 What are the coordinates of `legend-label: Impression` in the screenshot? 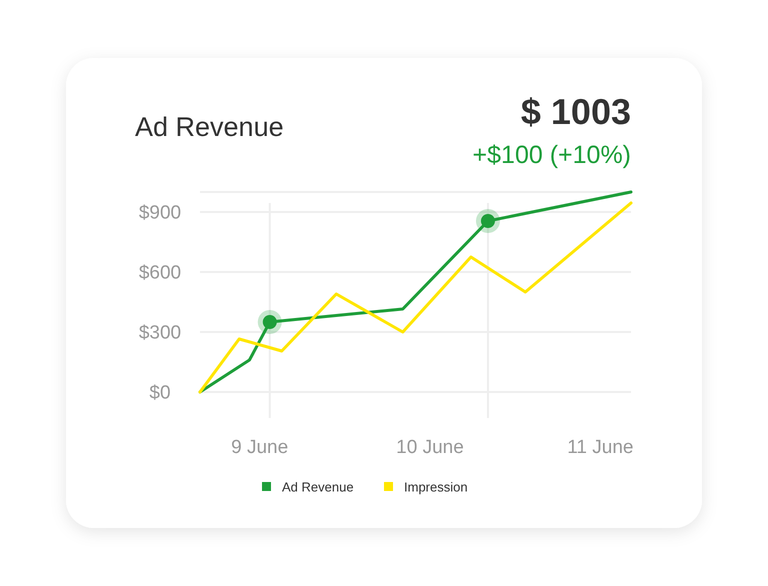 It's located at (436, 487).